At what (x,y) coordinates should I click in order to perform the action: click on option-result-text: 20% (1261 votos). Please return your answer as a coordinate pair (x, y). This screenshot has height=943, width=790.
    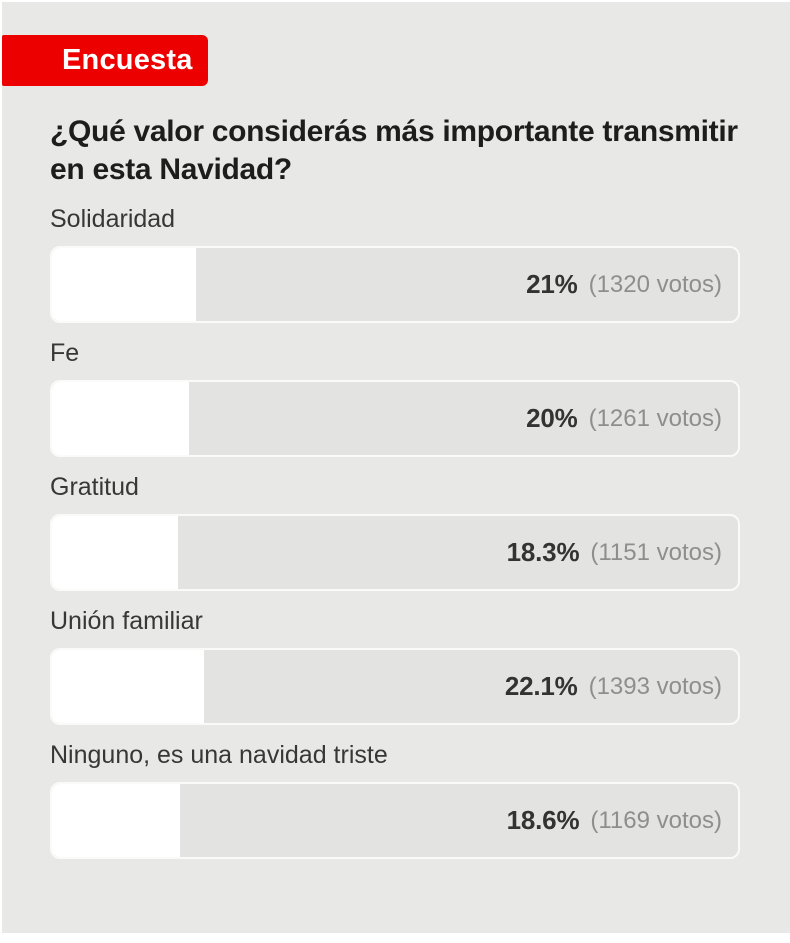
    Looking at the image, I should click on (624, 418).